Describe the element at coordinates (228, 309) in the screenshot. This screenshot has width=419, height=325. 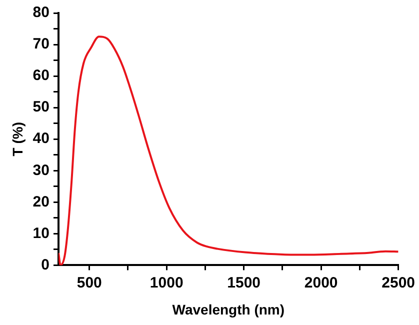
I see `x-axis-title: Wavelength (nm)` at that location.